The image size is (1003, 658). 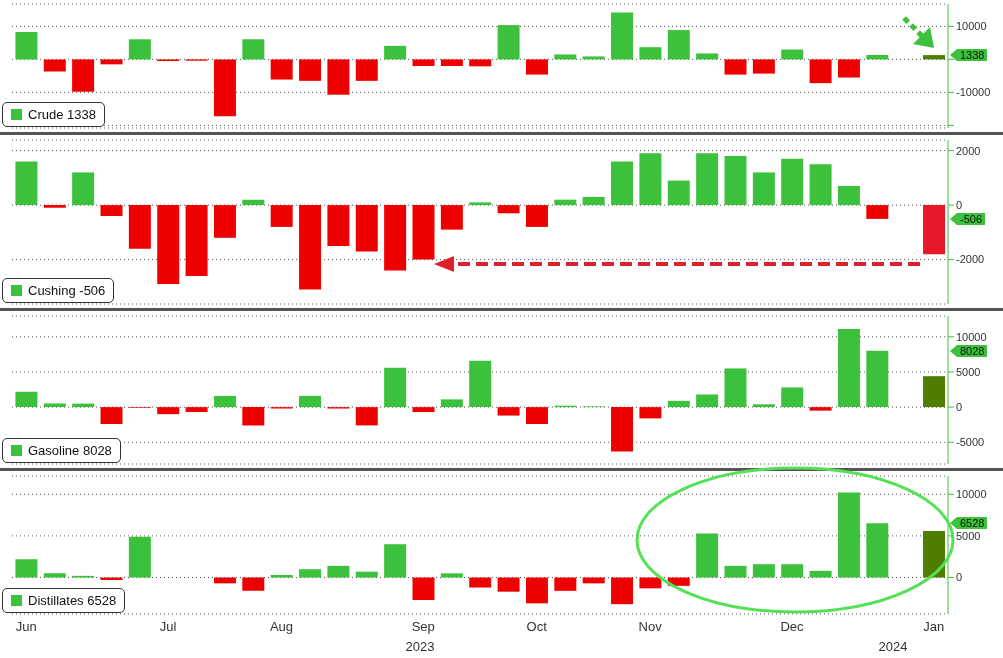 I want to click on text: -506, so click(x=971, y=218).